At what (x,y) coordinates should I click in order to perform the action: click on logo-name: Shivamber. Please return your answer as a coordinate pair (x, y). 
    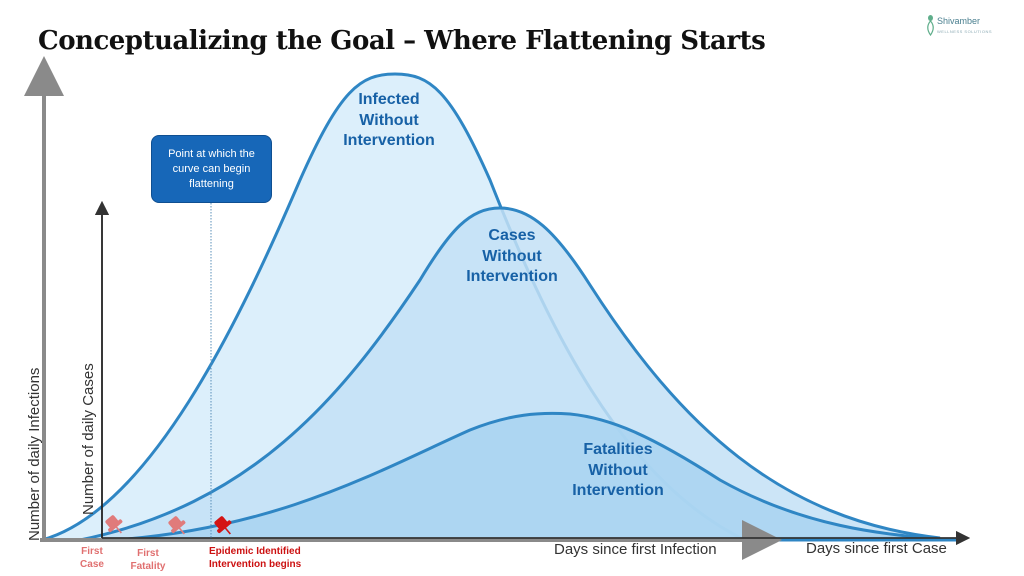
    Looking at the image, I should click on (959, 21).